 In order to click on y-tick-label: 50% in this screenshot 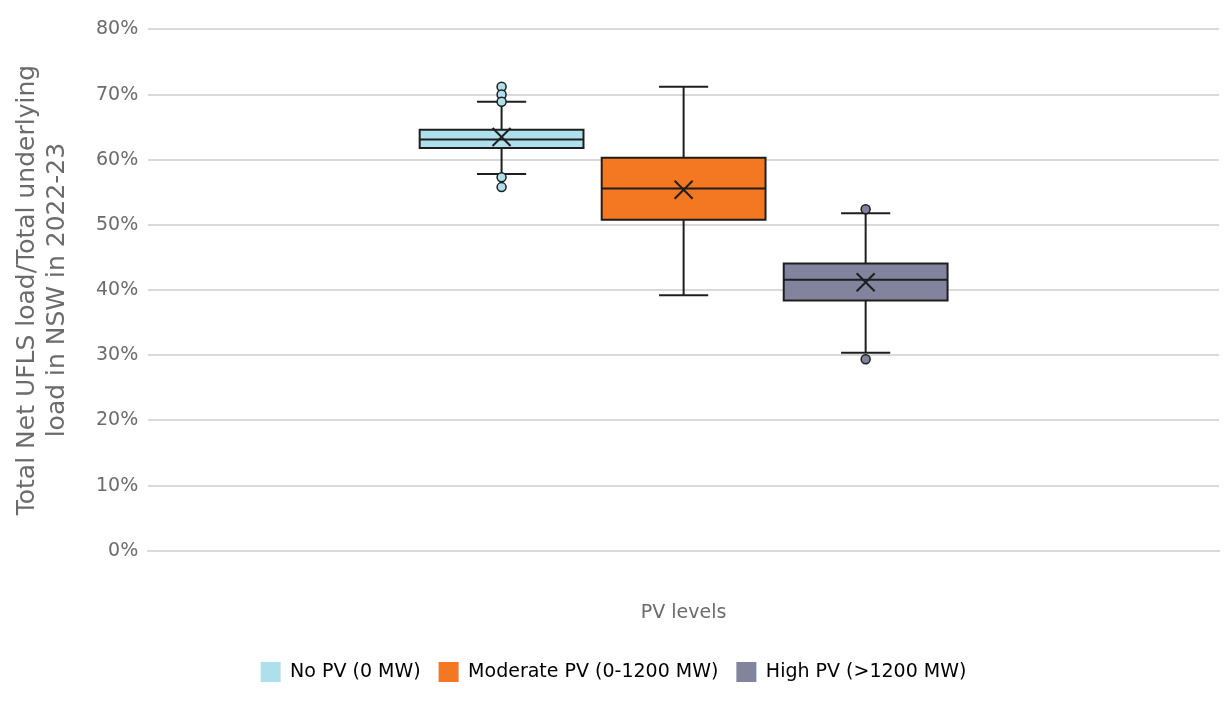, I will do `click(117, 222)`.